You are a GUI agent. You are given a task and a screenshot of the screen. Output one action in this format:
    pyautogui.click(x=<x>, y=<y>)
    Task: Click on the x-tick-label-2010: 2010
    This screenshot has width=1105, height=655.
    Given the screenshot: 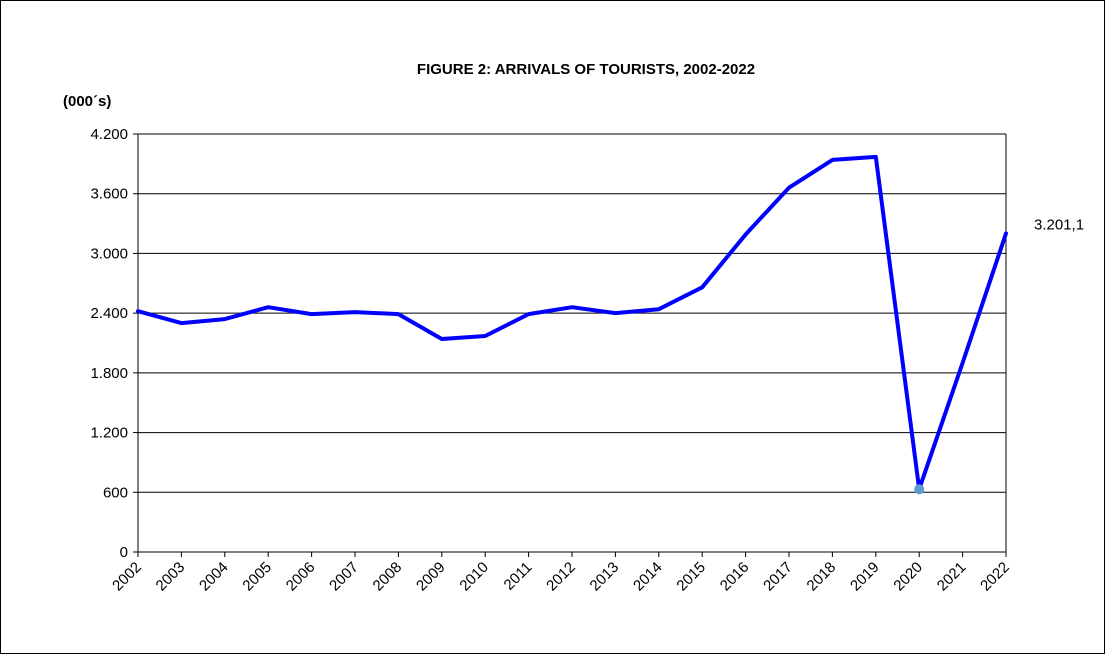 What is the action you would take?
    pyautogui.click(x=474, y=577)
    